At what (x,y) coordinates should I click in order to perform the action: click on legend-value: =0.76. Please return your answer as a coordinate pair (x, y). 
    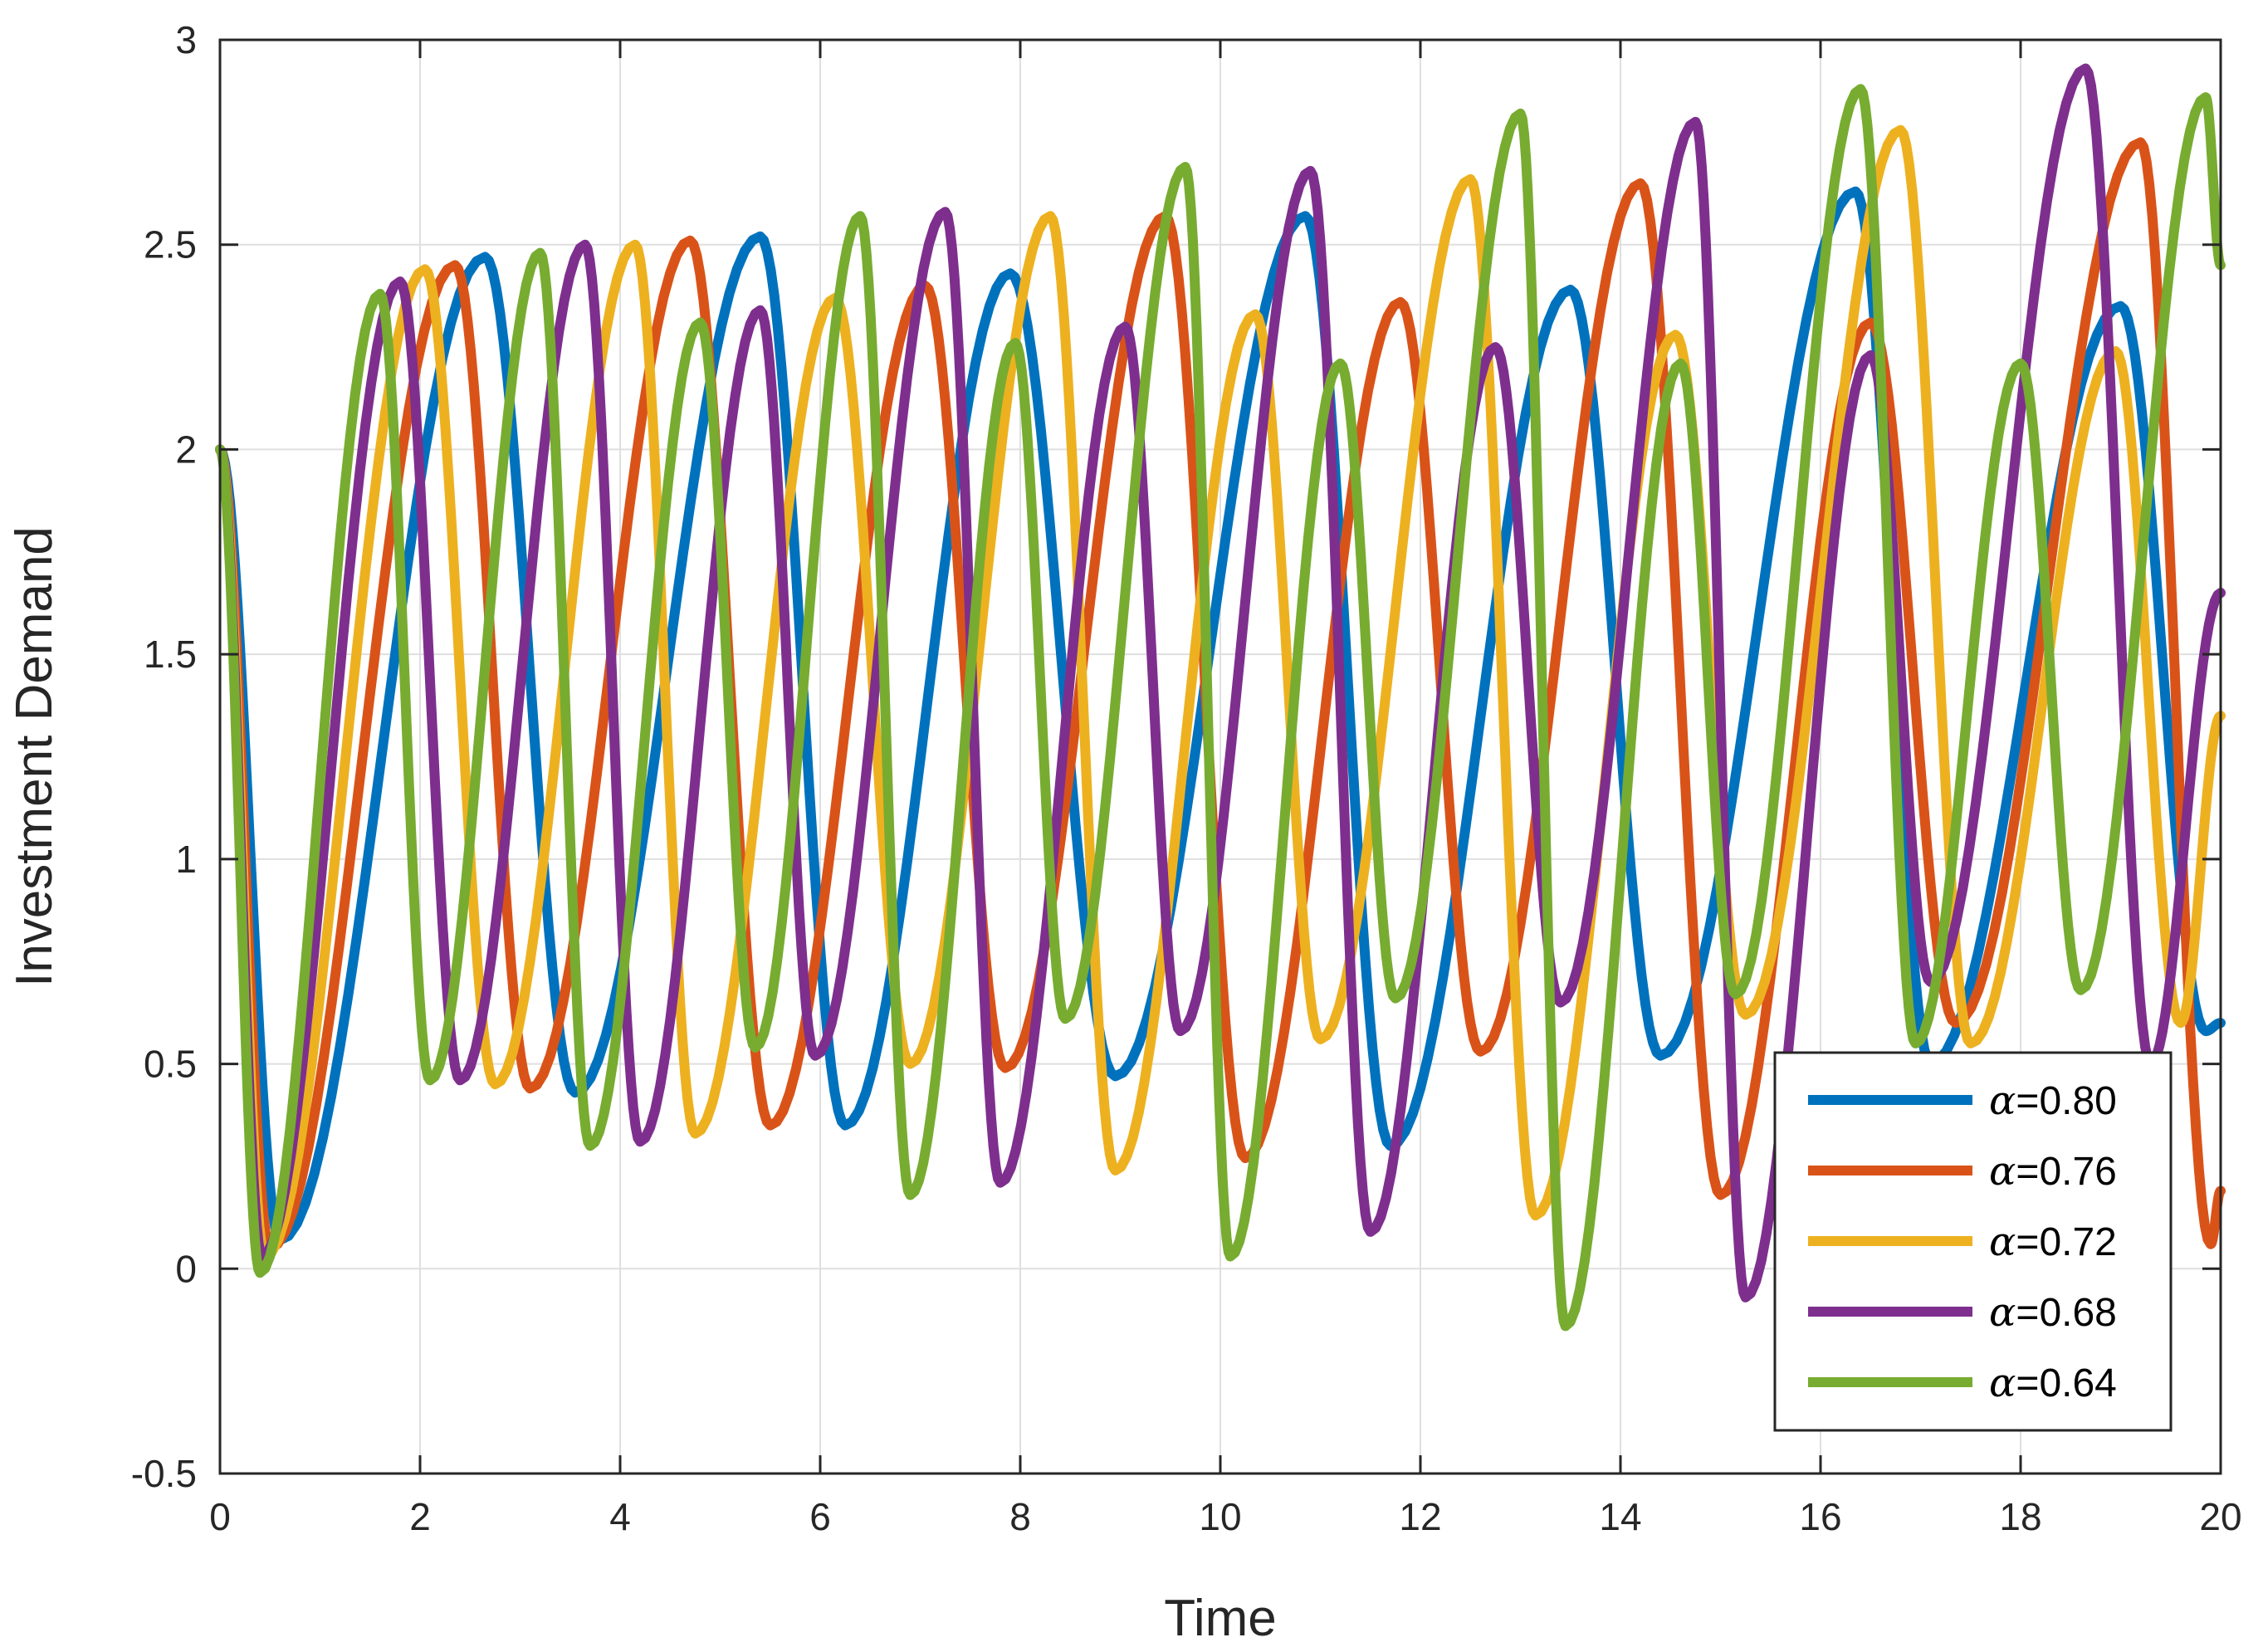
    Looking at the image, I should click on (2066, 1172).